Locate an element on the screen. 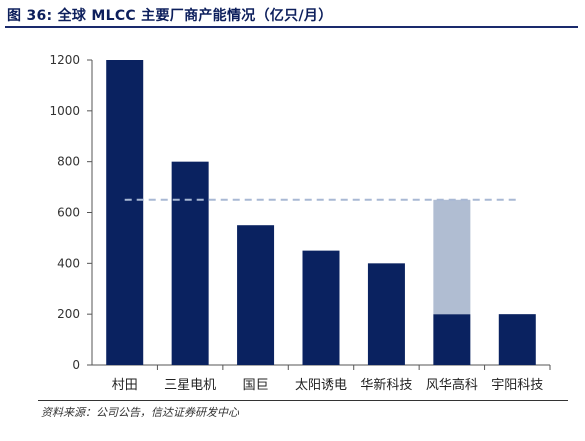 Image resolution: width=585 pixels, height=441 pixels. y-tick-label: 1000 is located at coordinates (64, 111).